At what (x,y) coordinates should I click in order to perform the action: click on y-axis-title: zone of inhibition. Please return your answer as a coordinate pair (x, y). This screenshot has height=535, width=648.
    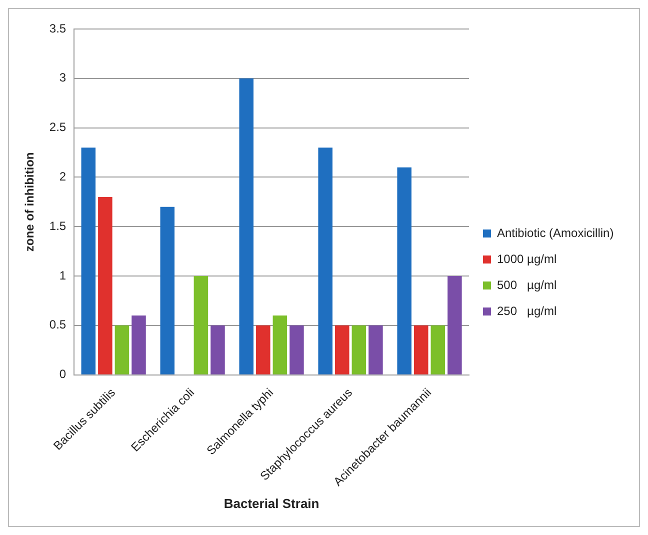
    Looking at the image, I should click on (29, 202).